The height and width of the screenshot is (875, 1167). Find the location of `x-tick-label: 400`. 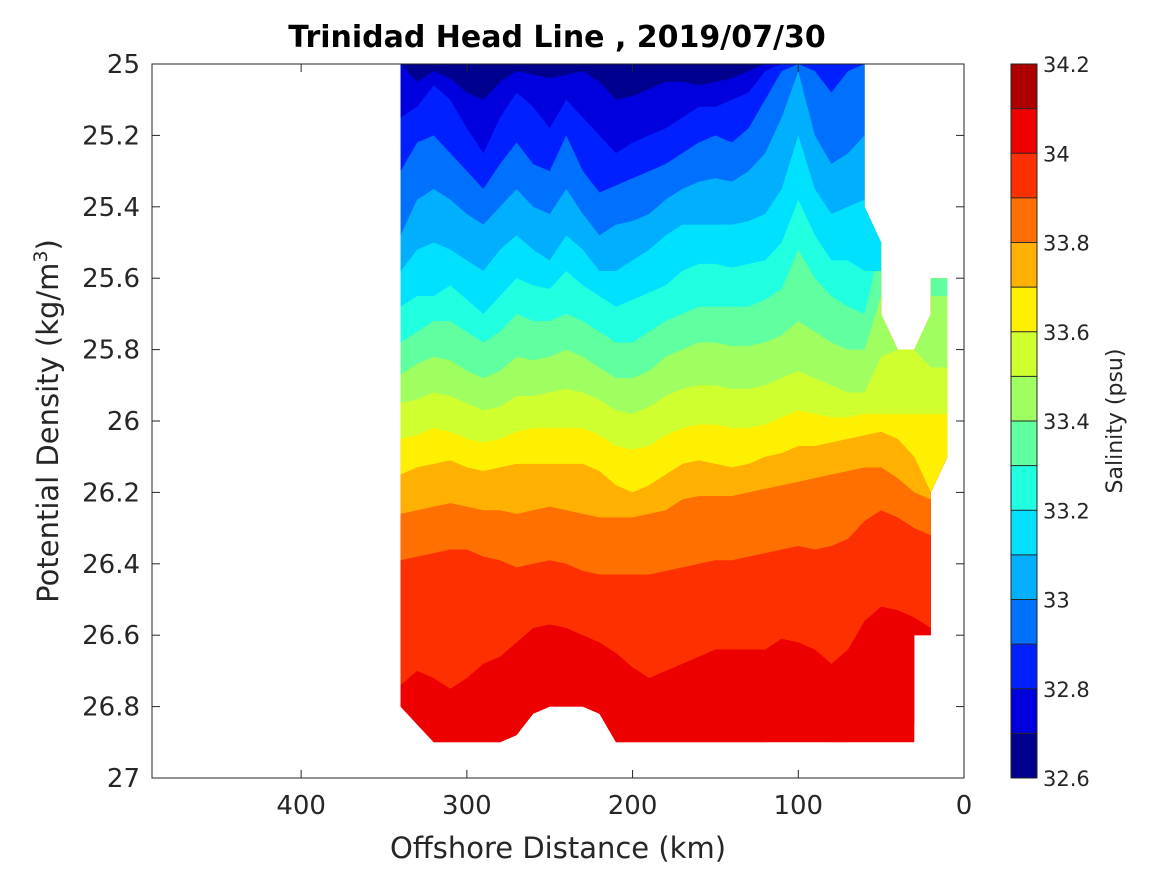

x-tick-label: 400 is located at coordinates (301, 806).